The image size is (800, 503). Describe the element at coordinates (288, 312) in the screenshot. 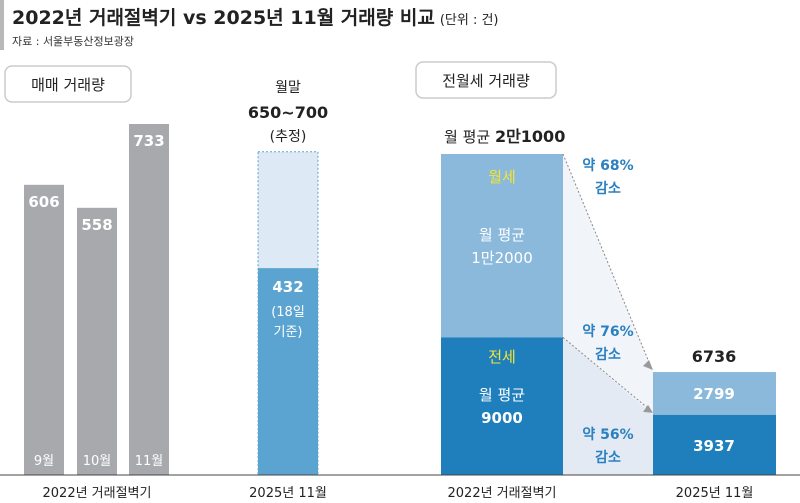

I see `note-label: (18일` at that location.